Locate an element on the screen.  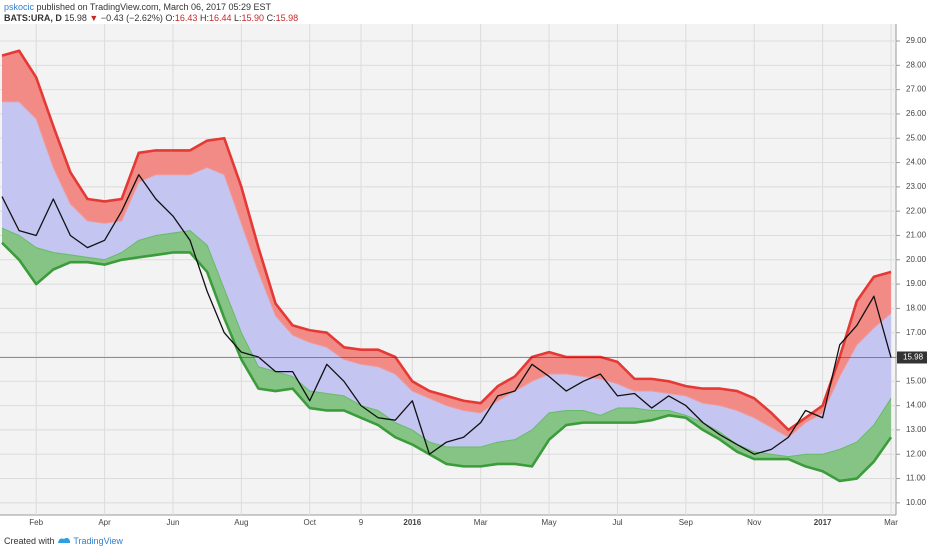
last: 15.98 is located at coordinates (75, 18).